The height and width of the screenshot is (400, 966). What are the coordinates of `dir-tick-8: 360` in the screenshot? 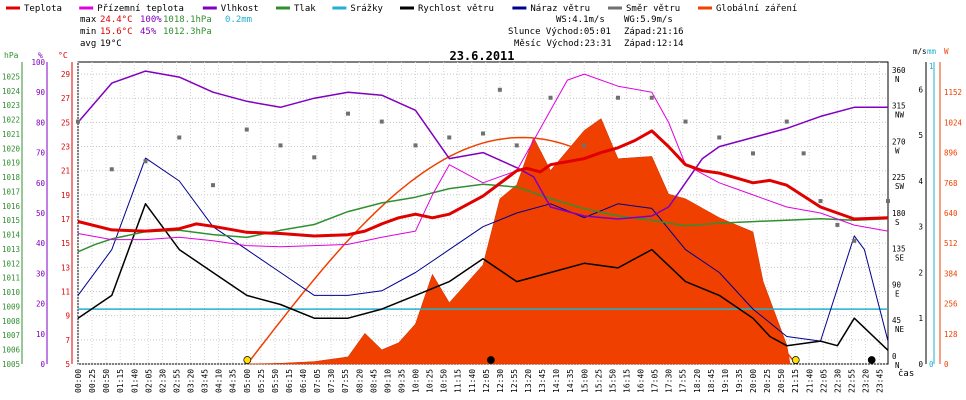 It's located at (899, 70).